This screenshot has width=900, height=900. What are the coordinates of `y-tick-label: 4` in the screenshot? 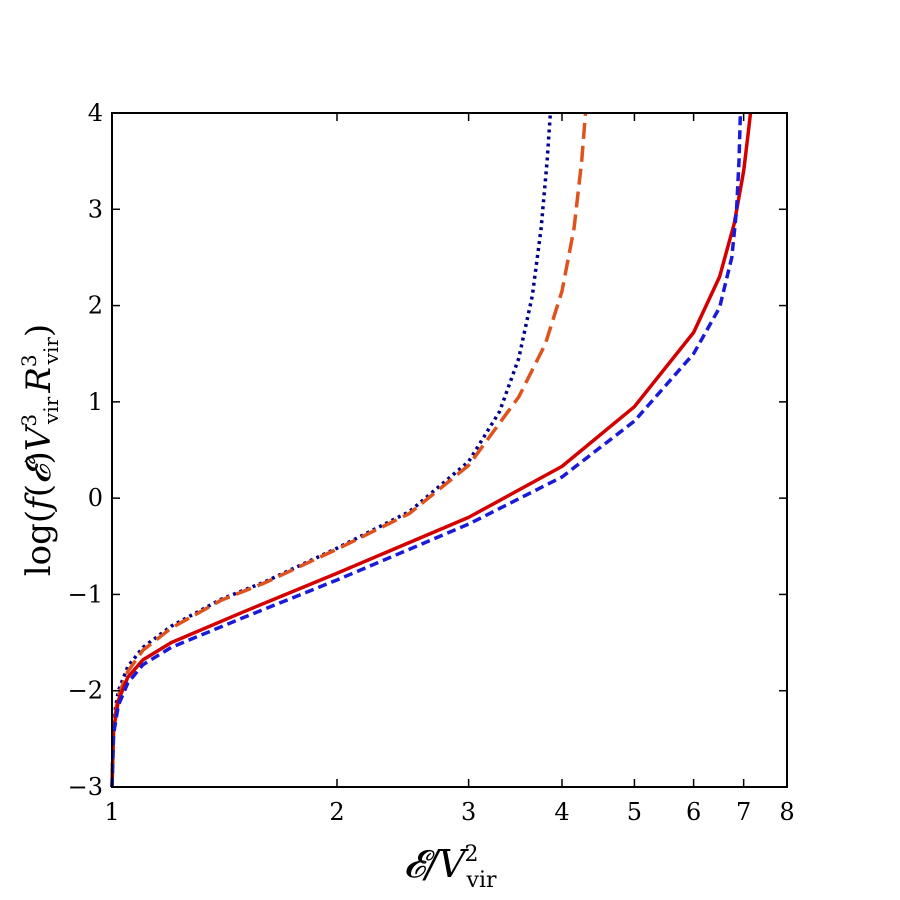 It's located at (95, 113).